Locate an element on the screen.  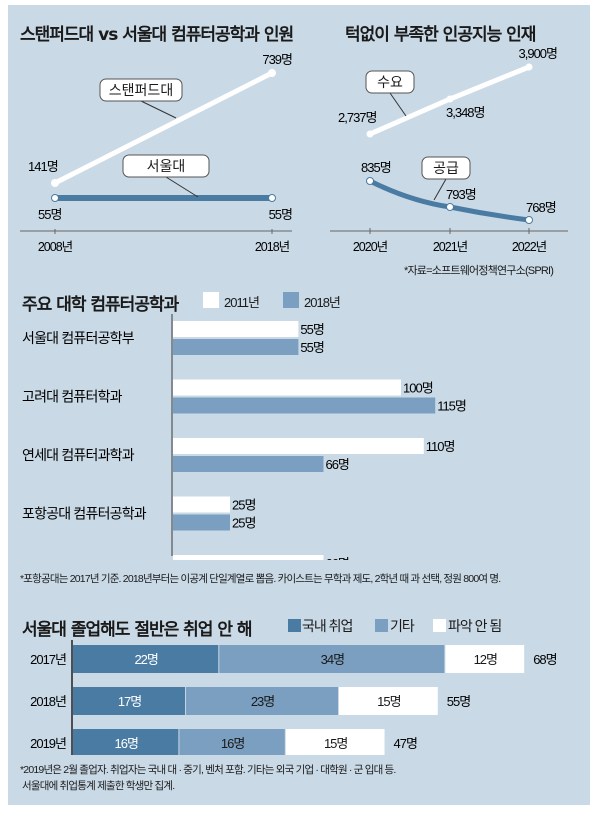
chart1-label-stanford-2008: 141명 is located at coordinates (43, 166).